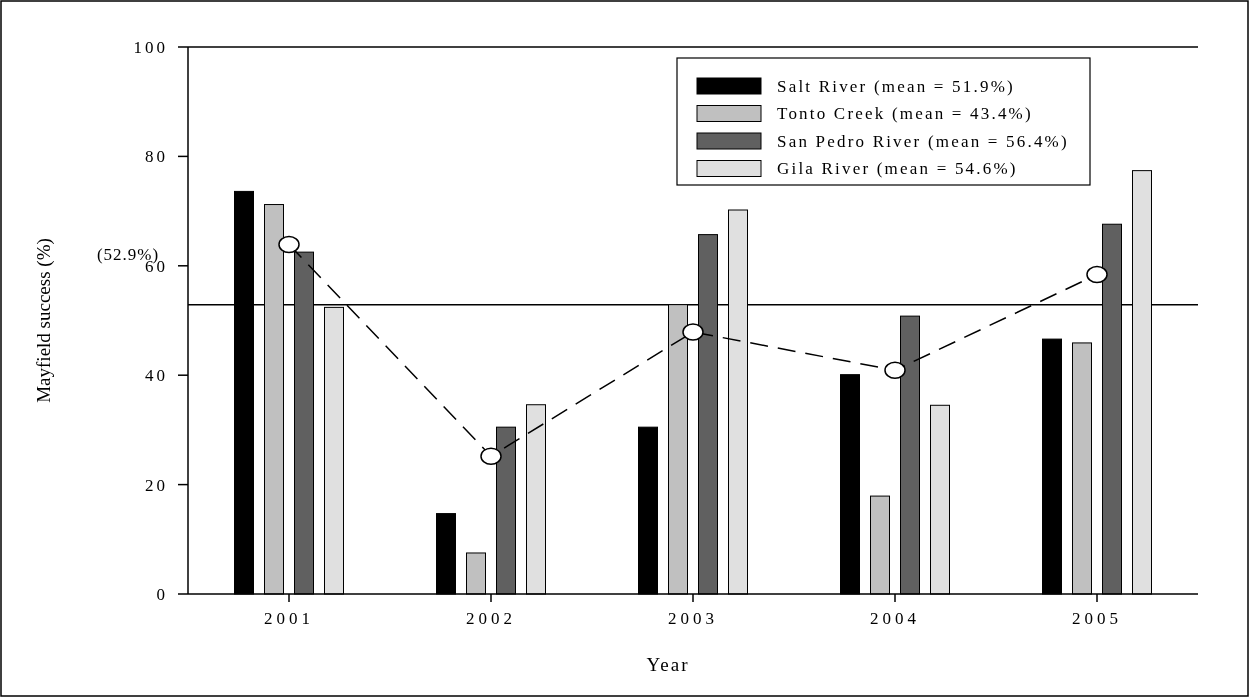  I want to click on y-tick-label: 40, so click(156, 376).